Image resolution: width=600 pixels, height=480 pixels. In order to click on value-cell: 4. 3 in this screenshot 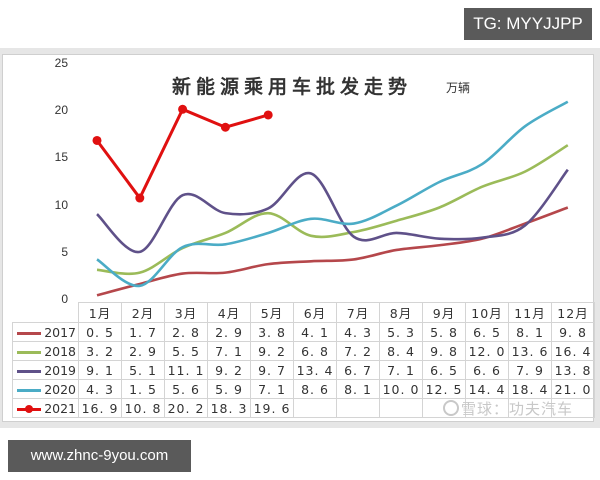, I will do `click(358, 332)`.